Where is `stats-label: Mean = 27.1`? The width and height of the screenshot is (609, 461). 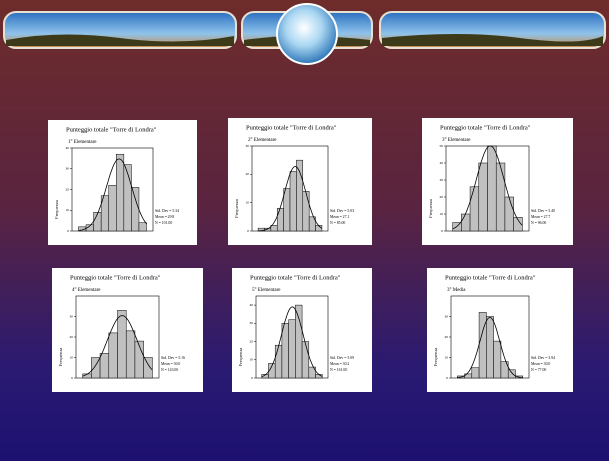 stats-label: Mean = 27.1 is located at coordinates (339, 217).